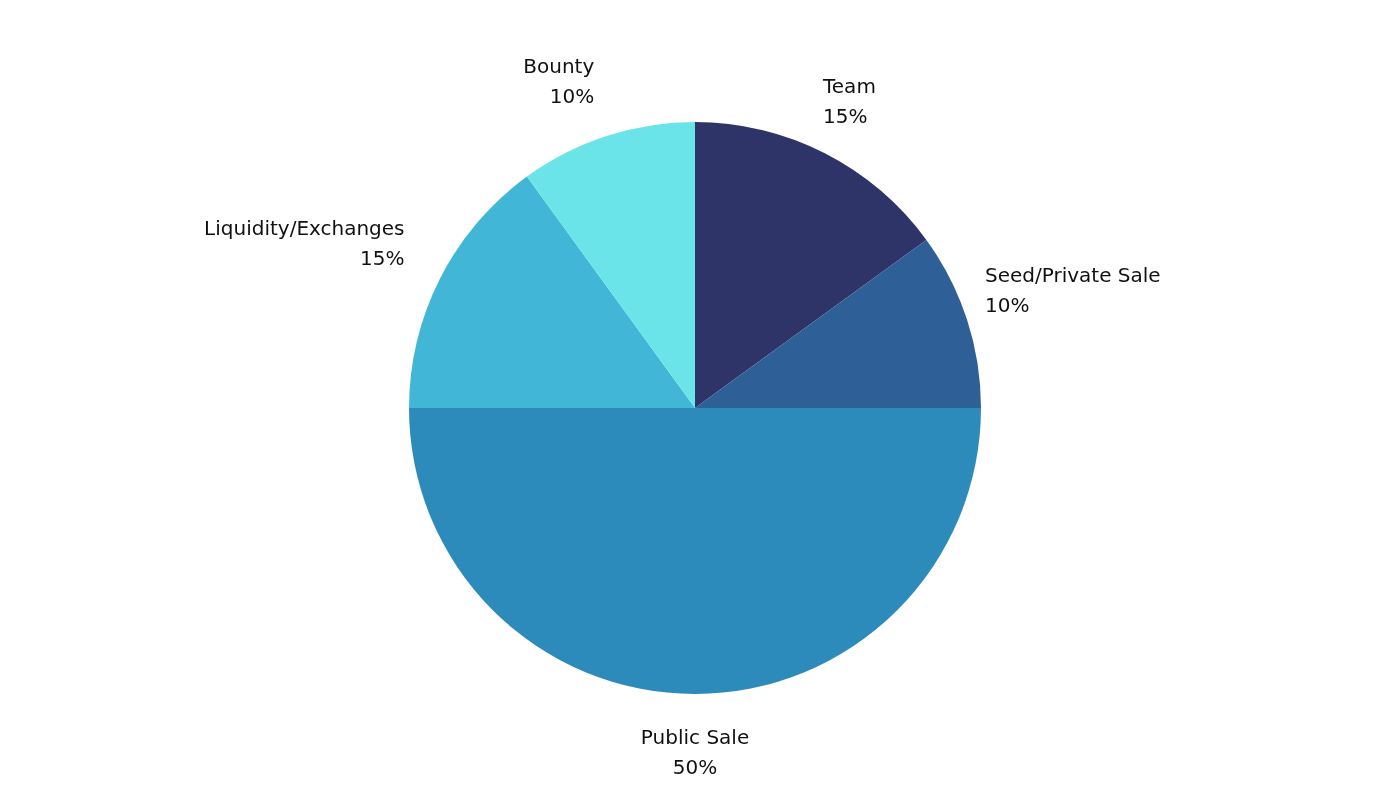  What do you see at coordinates (304, 228) in the screenshot?
I see `slice-label: Liquidity/Exchanges` at bounding box center [304, 228].